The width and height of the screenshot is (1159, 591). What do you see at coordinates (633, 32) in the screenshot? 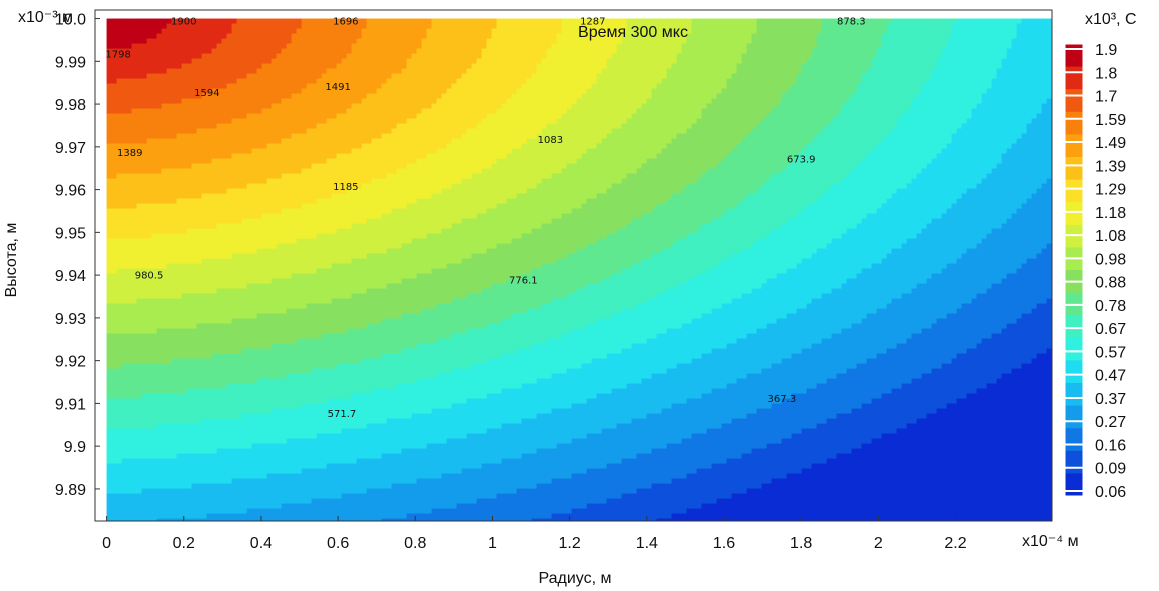
I see `chart-title: Время 300 мкс` at bounding box center [633, 32].